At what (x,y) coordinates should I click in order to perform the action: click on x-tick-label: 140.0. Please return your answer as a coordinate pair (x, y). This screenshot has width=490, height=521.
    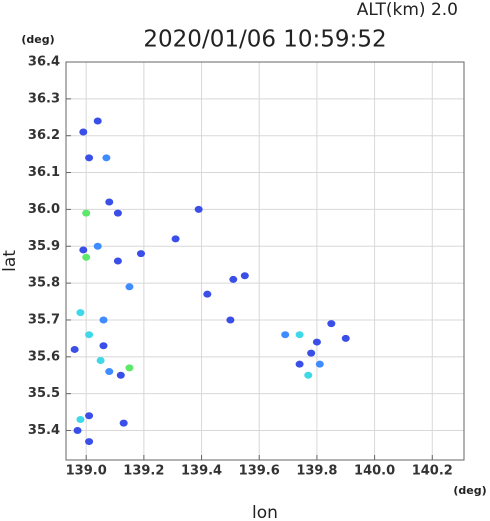
    Looking at the image, I should click on (374, 471).